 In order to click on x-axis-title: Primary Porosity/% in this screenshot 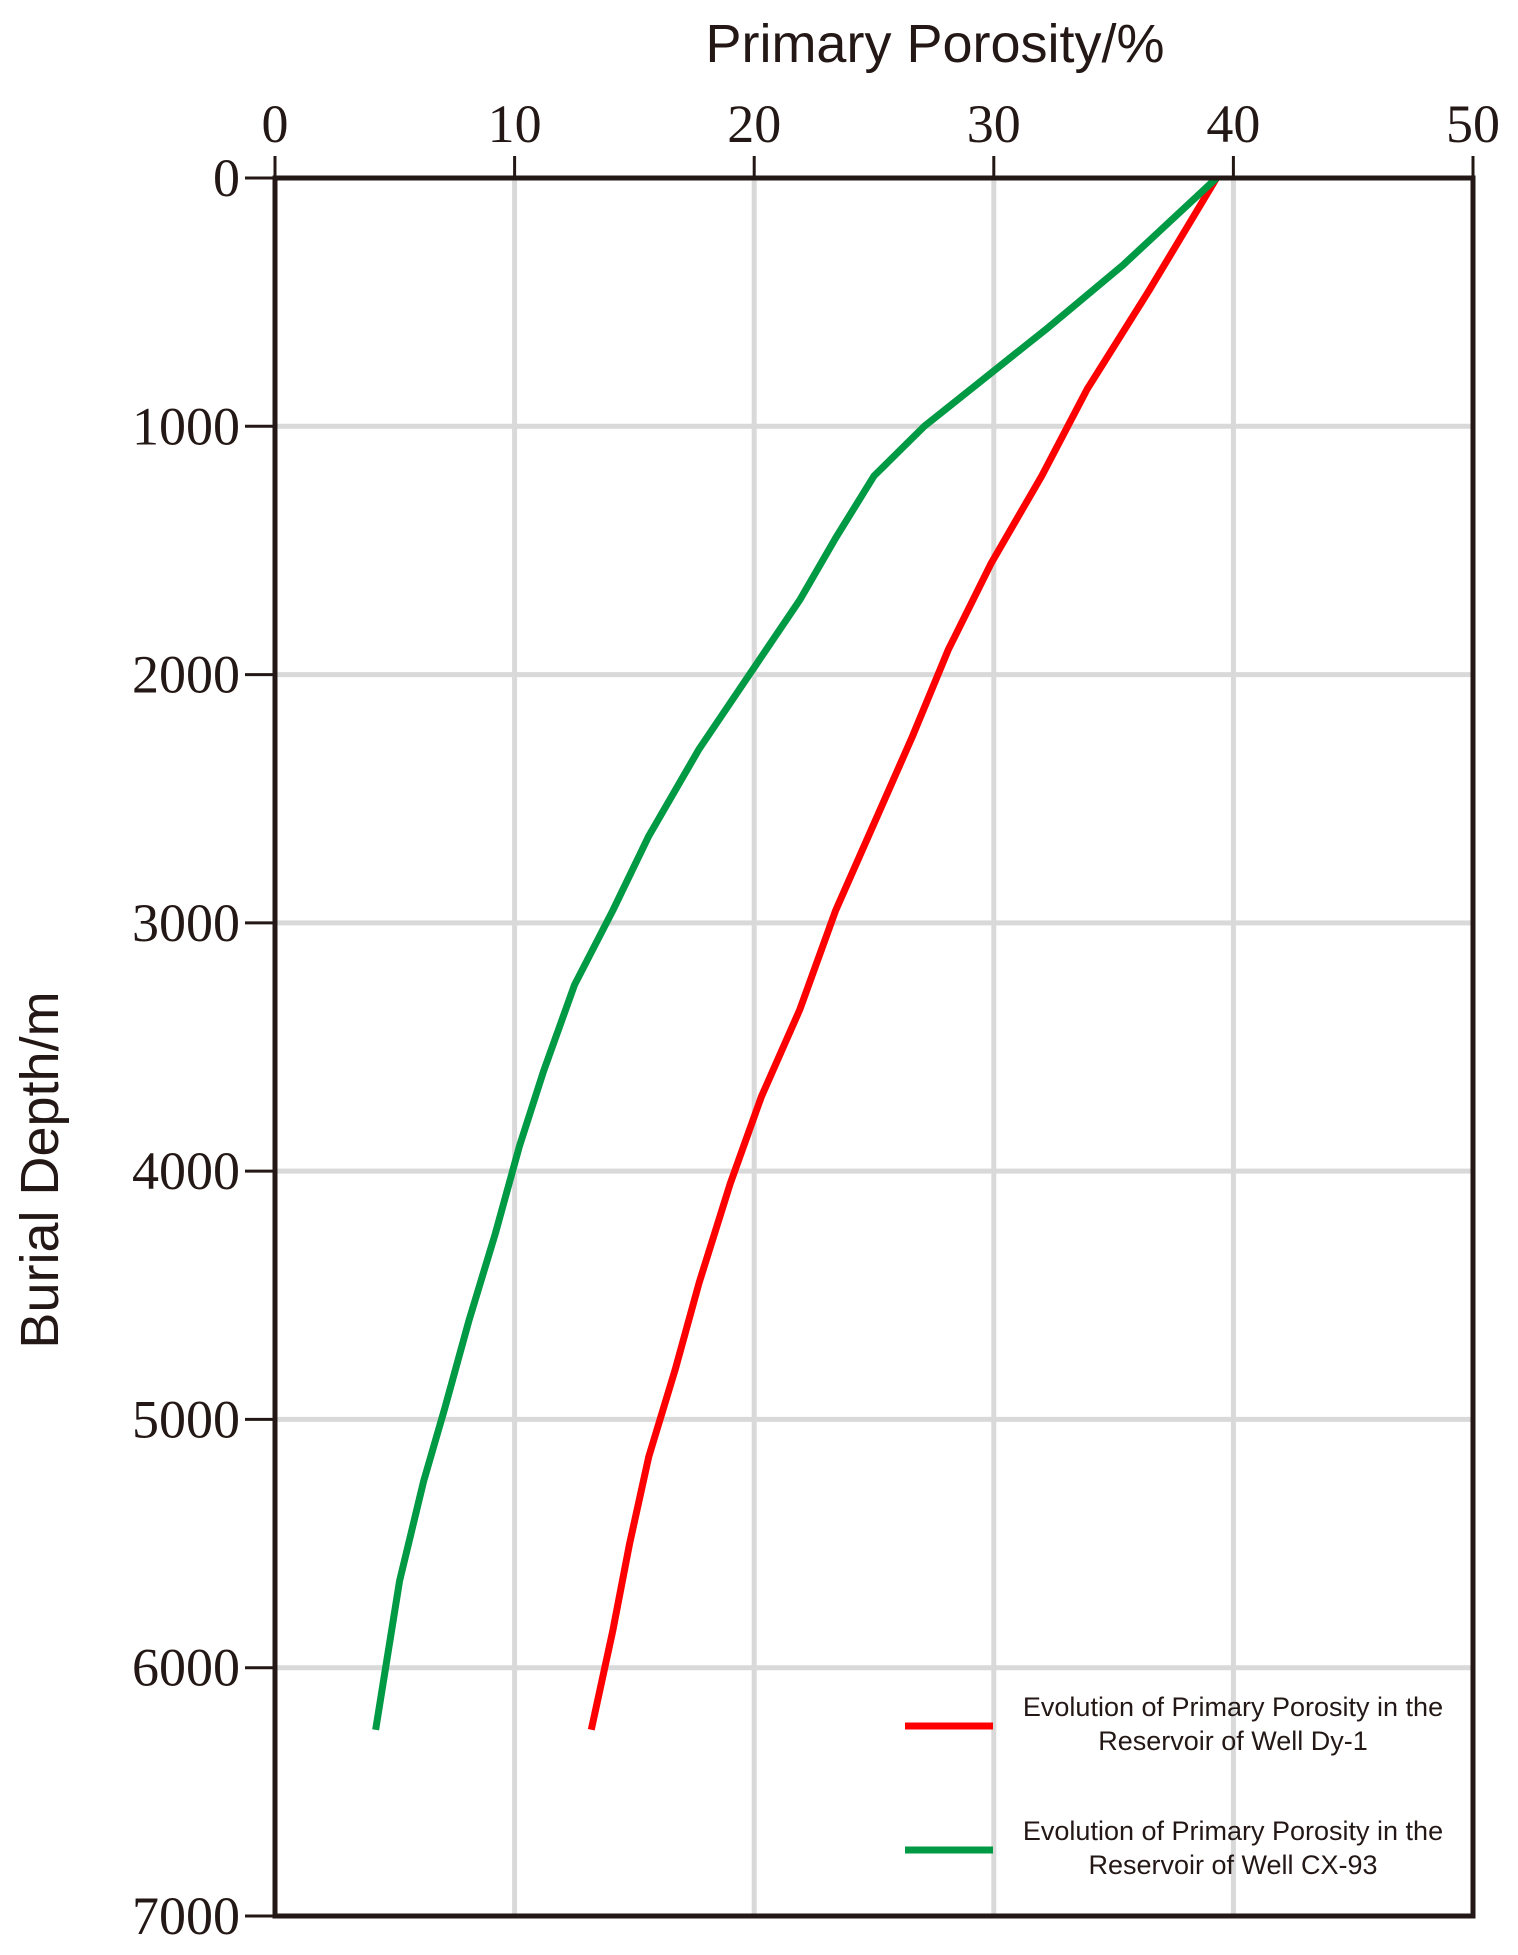, I will do `click(934, 44)`.